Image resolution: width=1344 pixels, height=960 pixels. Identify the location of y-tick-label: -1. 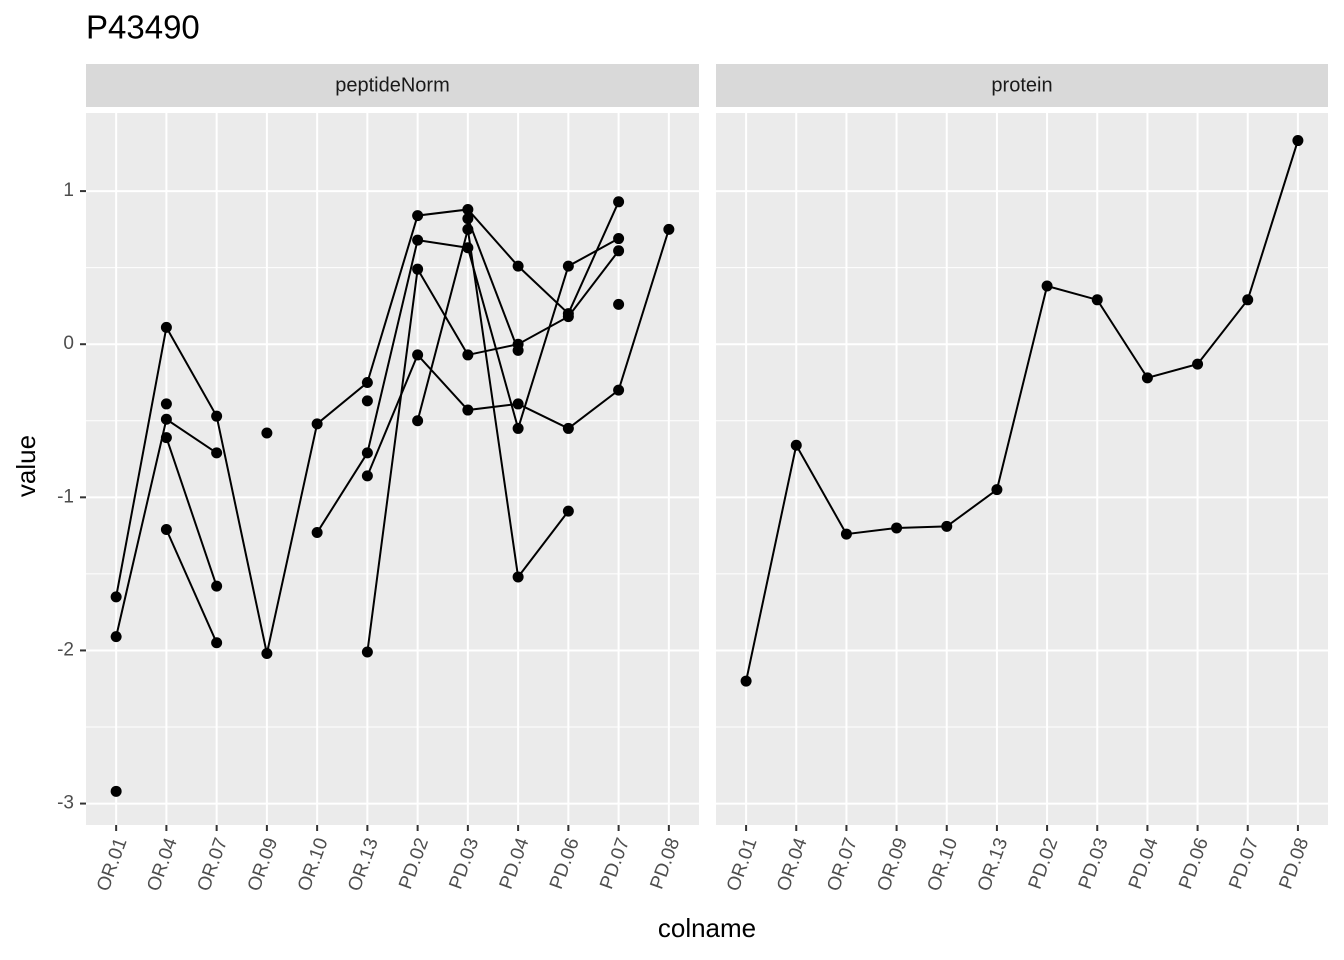
(65, 496).